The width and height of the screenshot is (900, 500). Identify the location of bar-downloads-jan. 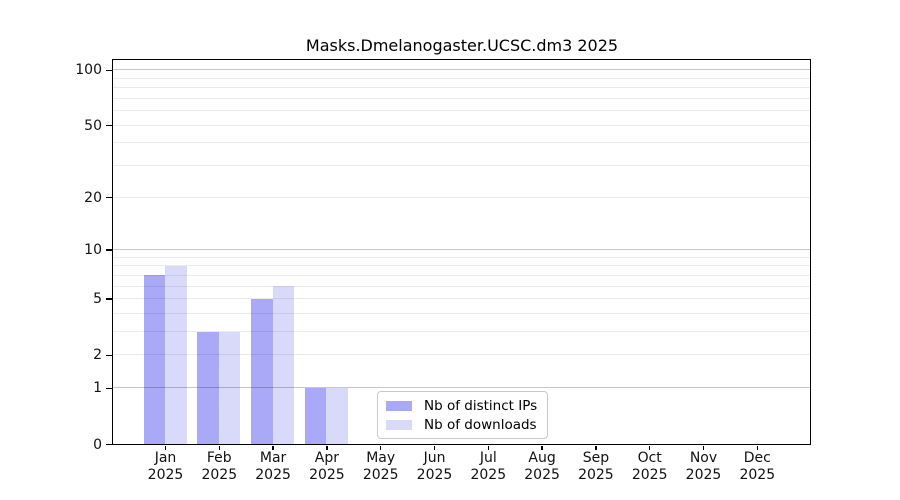
(176, 354).